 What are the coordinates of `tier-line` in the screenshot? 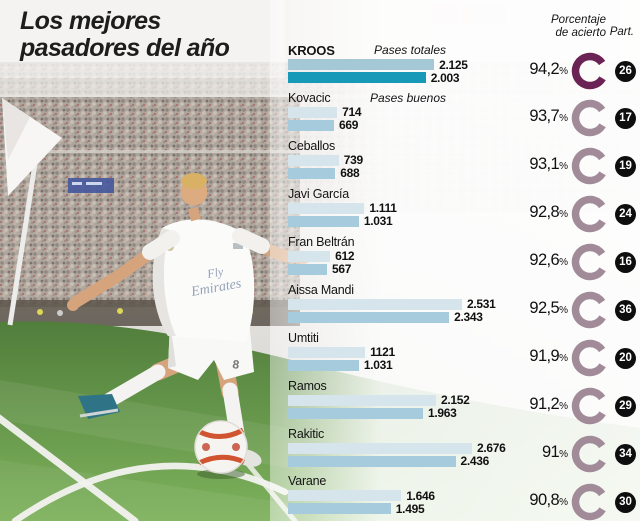 It's located at (150, 151).